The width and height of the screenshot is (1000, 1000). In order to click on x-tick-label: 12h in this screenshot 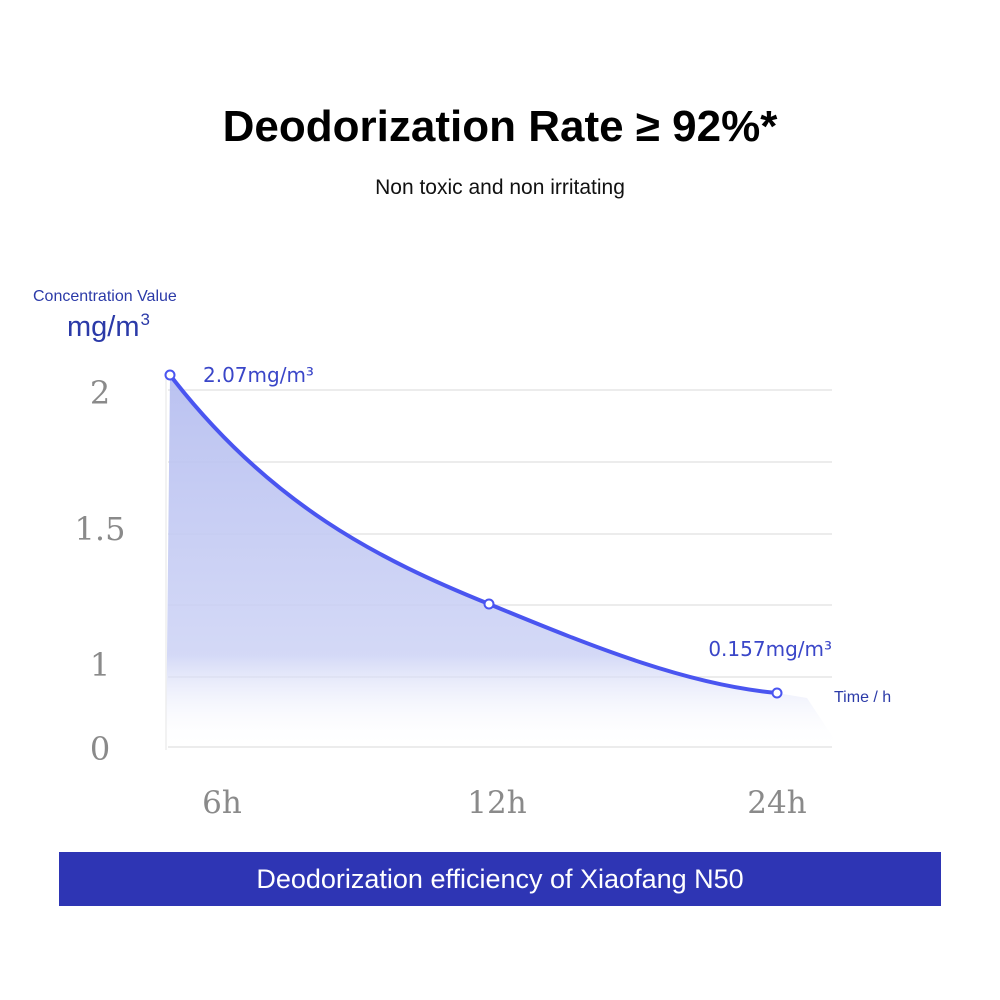, I will do `click(496, 803)`.